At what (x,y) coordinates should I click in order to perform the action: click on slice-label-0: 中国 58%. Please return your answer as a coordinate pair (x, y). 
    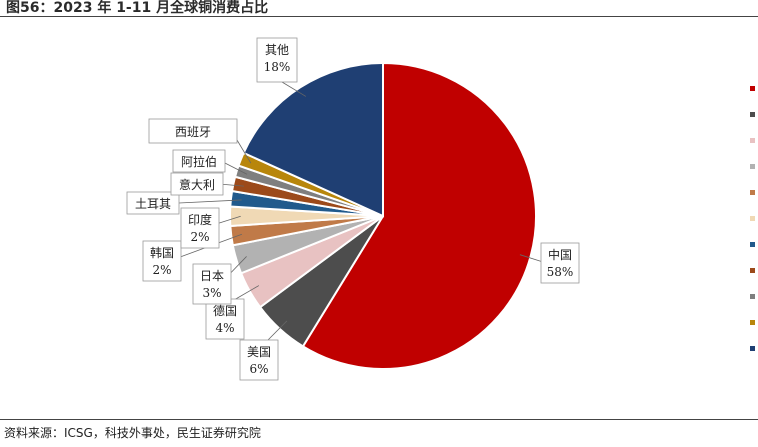
    Looking at the image, I should click on (560, 263).